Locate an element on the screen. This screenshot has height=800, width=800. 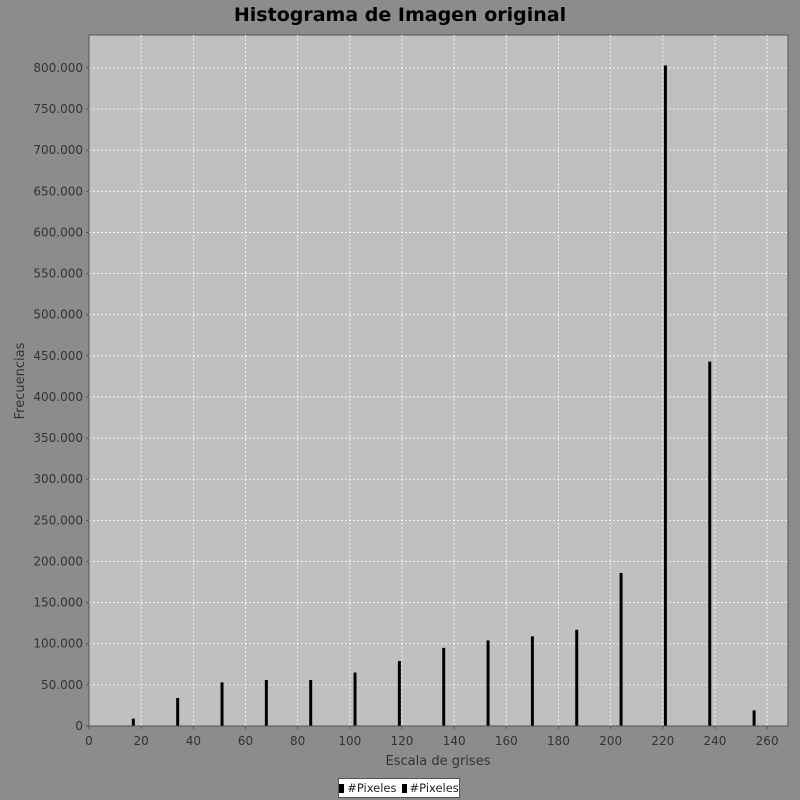
y-tick-label: 300.000 is located at coordinates (58, 479).